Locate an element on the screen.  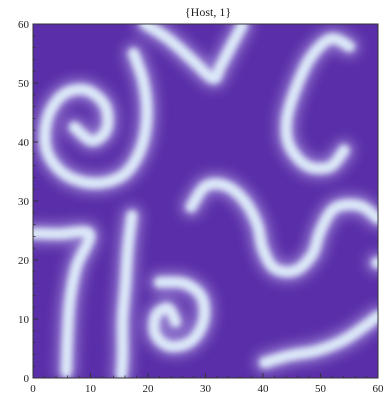
x-tick-label: 40 is located at coordinates (264, 389).